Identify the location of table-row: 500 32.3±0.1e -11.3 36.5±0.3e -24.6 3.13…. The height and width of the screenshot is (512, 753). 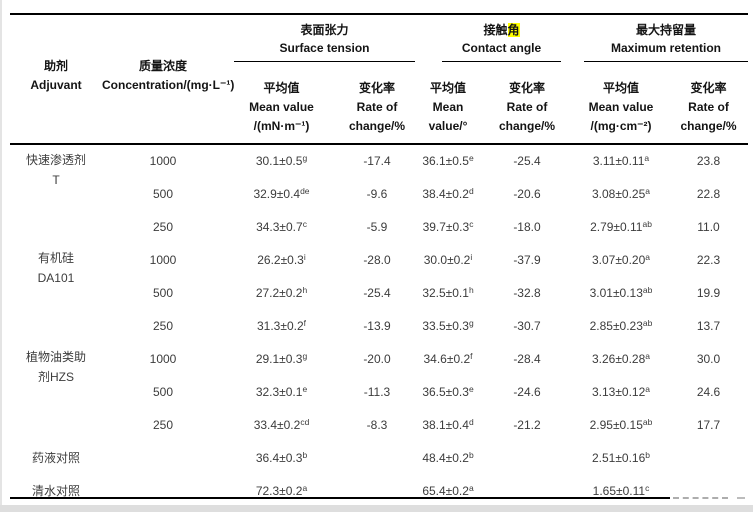
(379, 391).